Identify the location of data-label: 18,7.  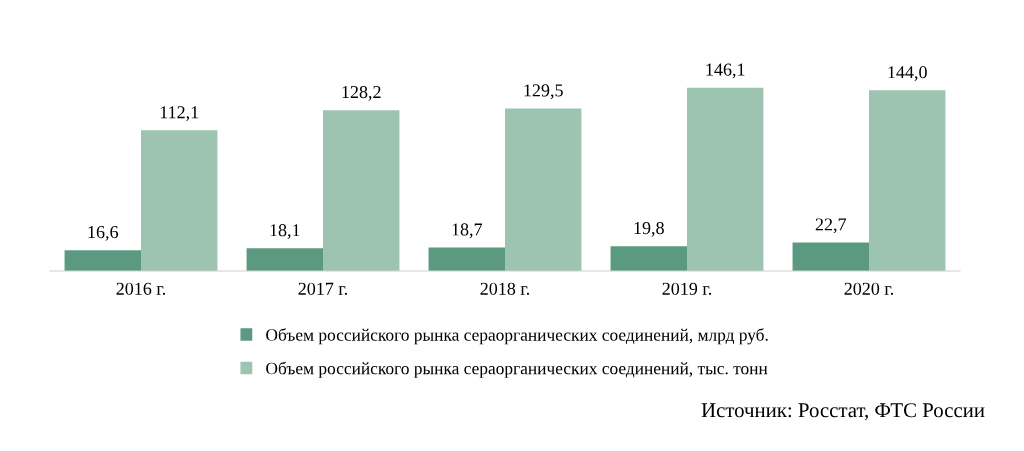
(467, 231).